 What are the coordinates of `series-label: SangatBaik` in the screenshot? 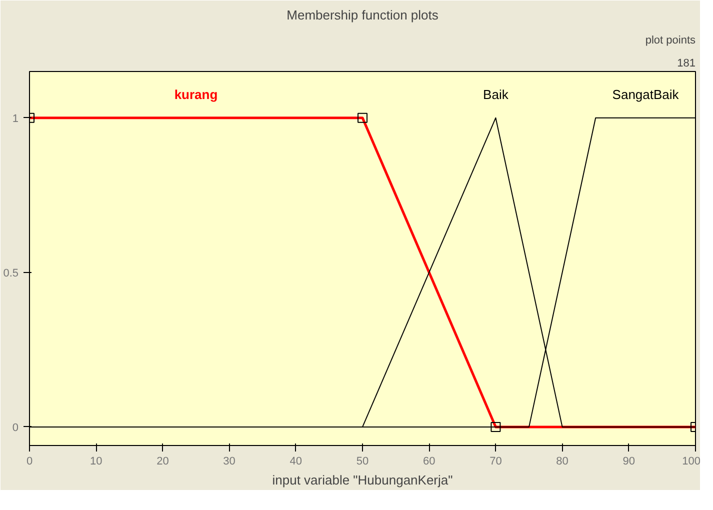 It's located at (646, 94).